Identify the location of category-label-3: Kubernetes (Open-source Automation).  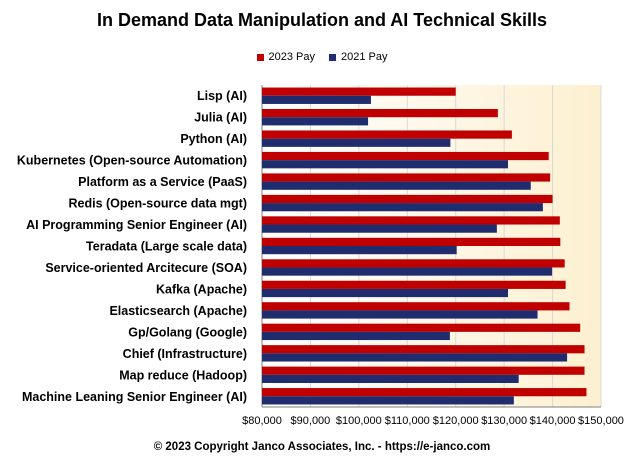
(132, 161).